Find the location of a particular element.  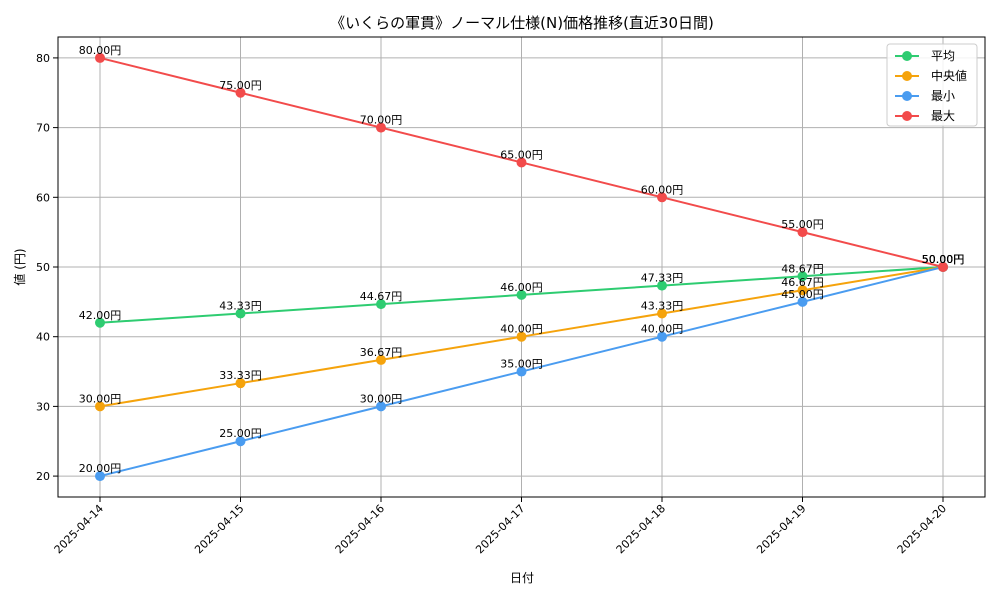

data-label: 75.00円 is located at coordinates (240, 85).